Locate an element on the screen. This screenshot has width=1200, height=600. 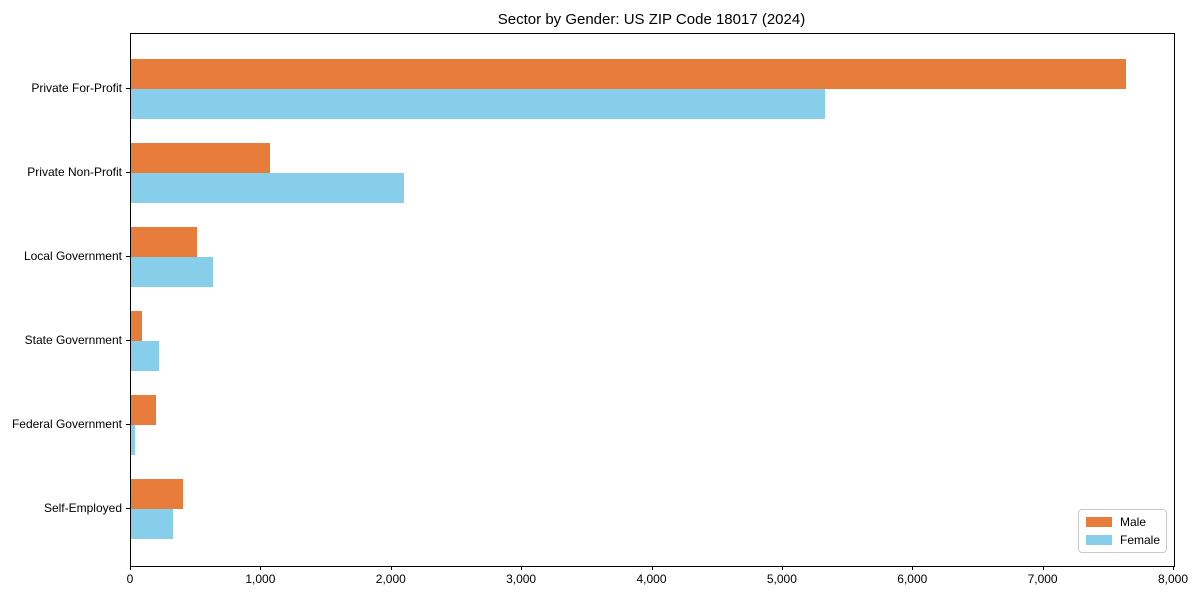
legend: Male Female is located at coordinates (1122, 531).